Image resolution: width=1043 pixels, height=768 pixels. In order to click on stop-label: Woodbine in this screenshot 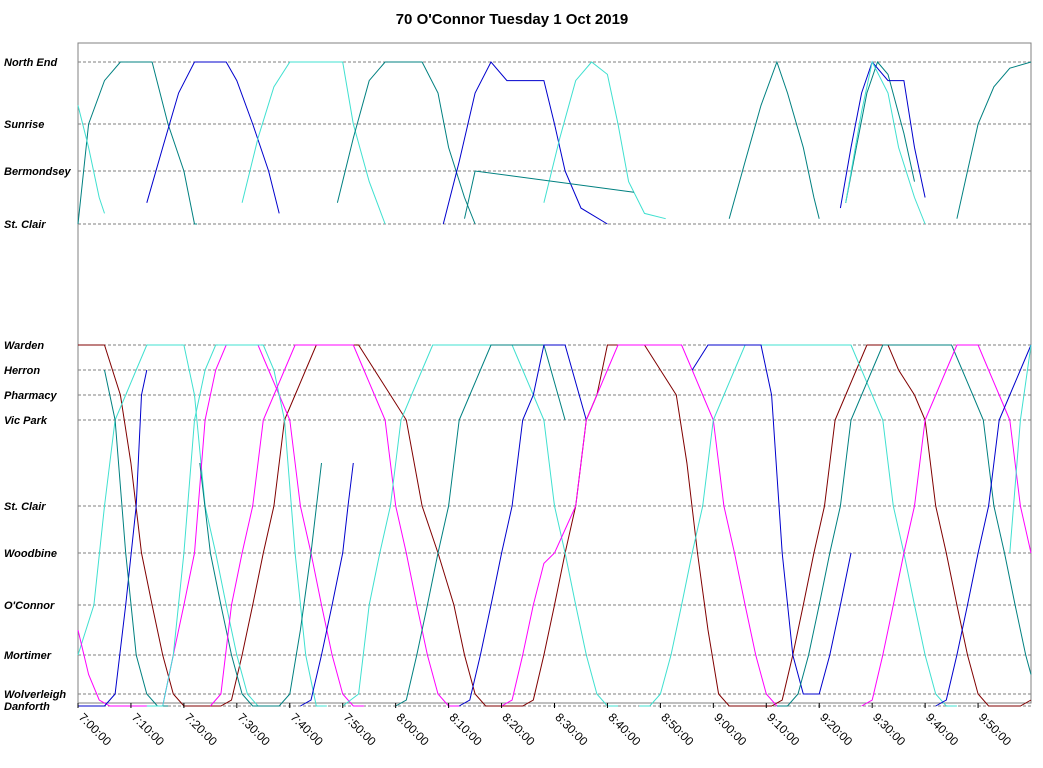, I will do `click(30, 554)`.